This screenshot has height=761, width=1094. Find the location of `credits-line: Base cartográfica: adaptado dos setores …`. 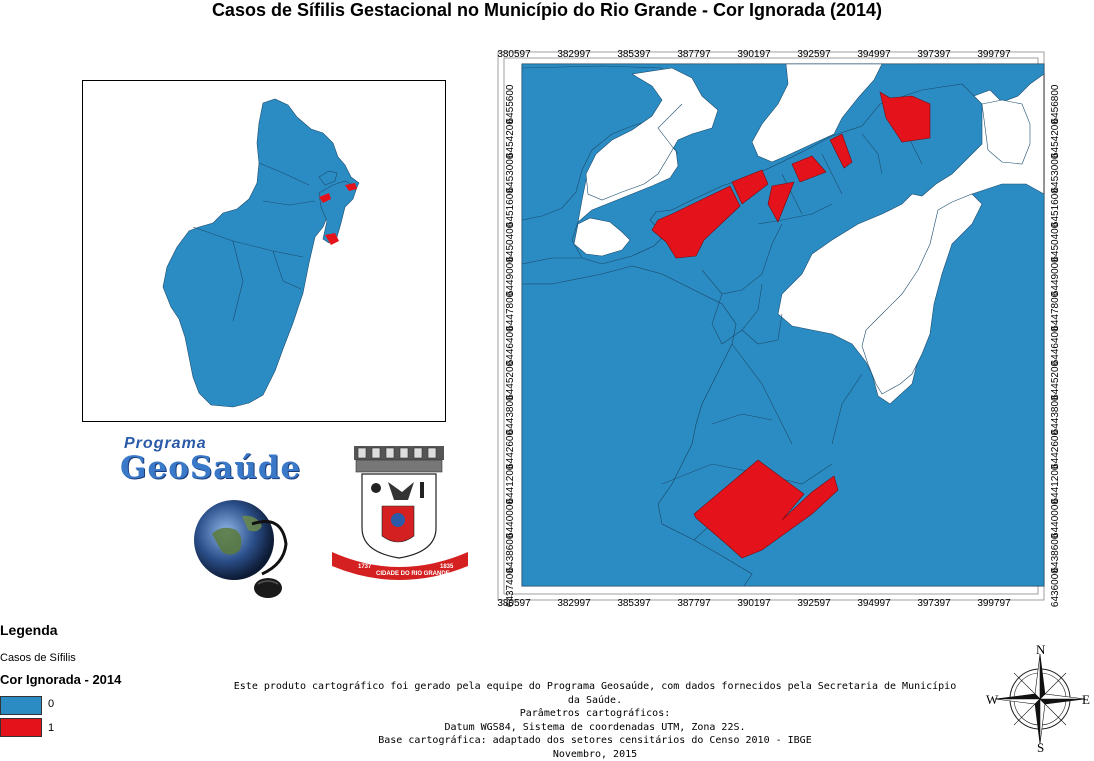

credits-line: Base cartográfica: adaptado dos setores … is located at coordinates (595, 741).